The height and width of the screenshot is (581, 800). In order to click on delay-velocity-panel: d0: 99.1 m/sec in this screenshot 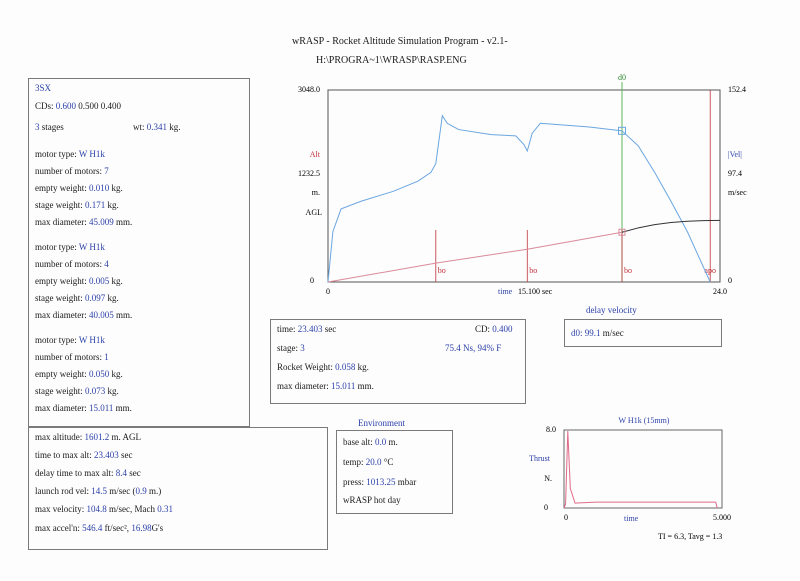, I will do `click(643, 333)`.